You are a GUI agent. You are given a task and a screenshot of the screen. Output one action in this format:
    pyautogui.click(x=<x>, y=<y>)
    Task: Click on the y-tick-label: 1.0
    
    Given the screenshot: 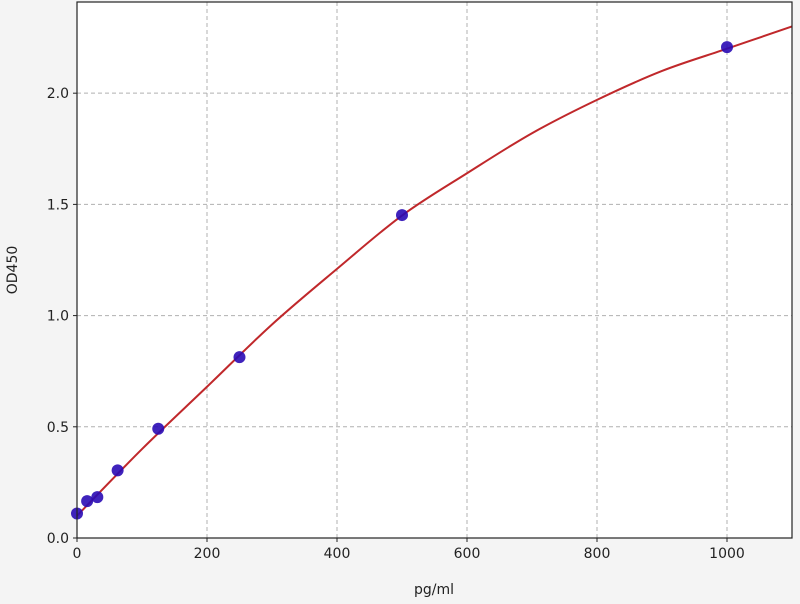 What is the action you would take?
    pyautogui.click(x=58, y=317)
    